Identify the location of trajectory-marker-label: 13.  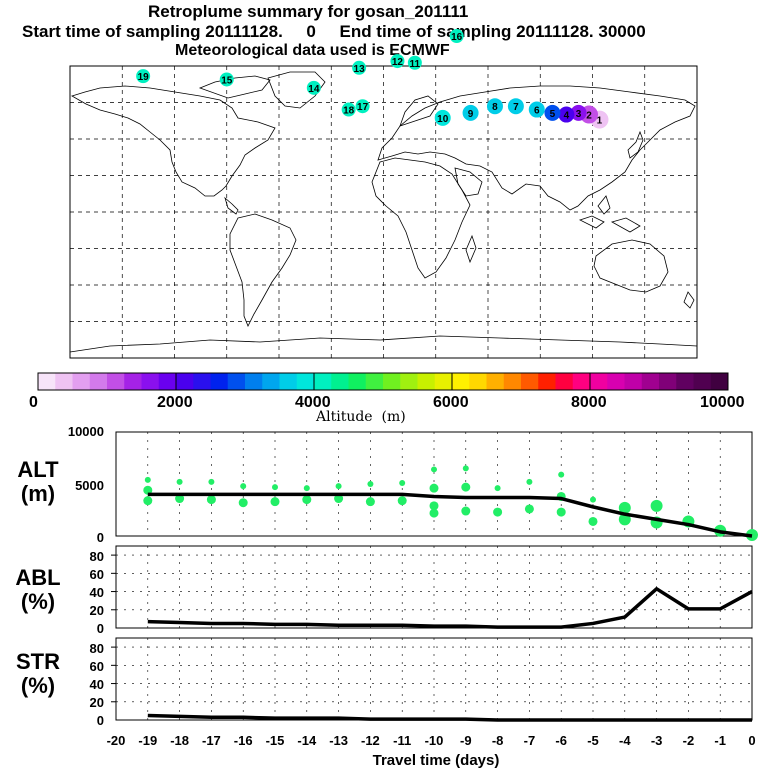
(360, 69).